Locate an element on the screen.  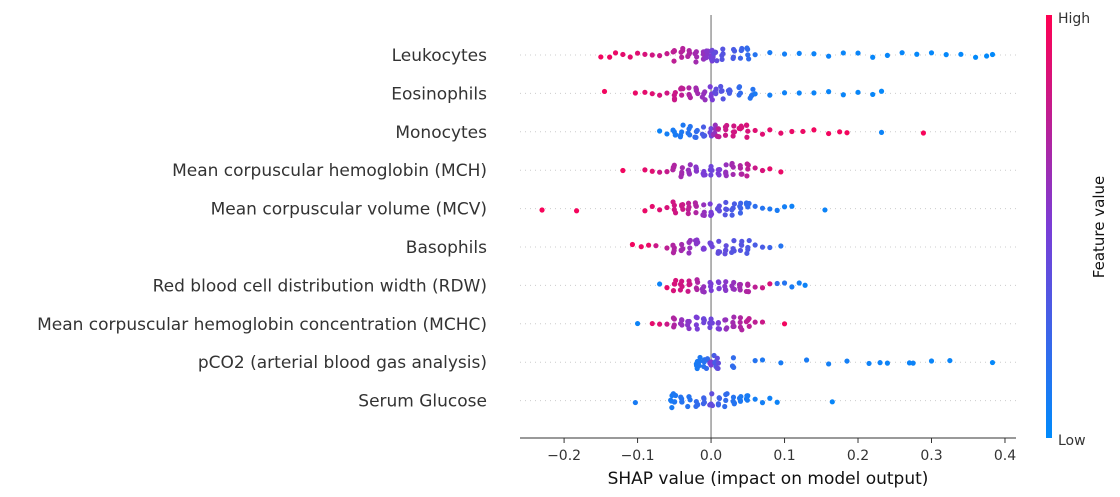
feature-label: pCO2 (arterial blood gas analysis) is located at coordinates (342, 363).